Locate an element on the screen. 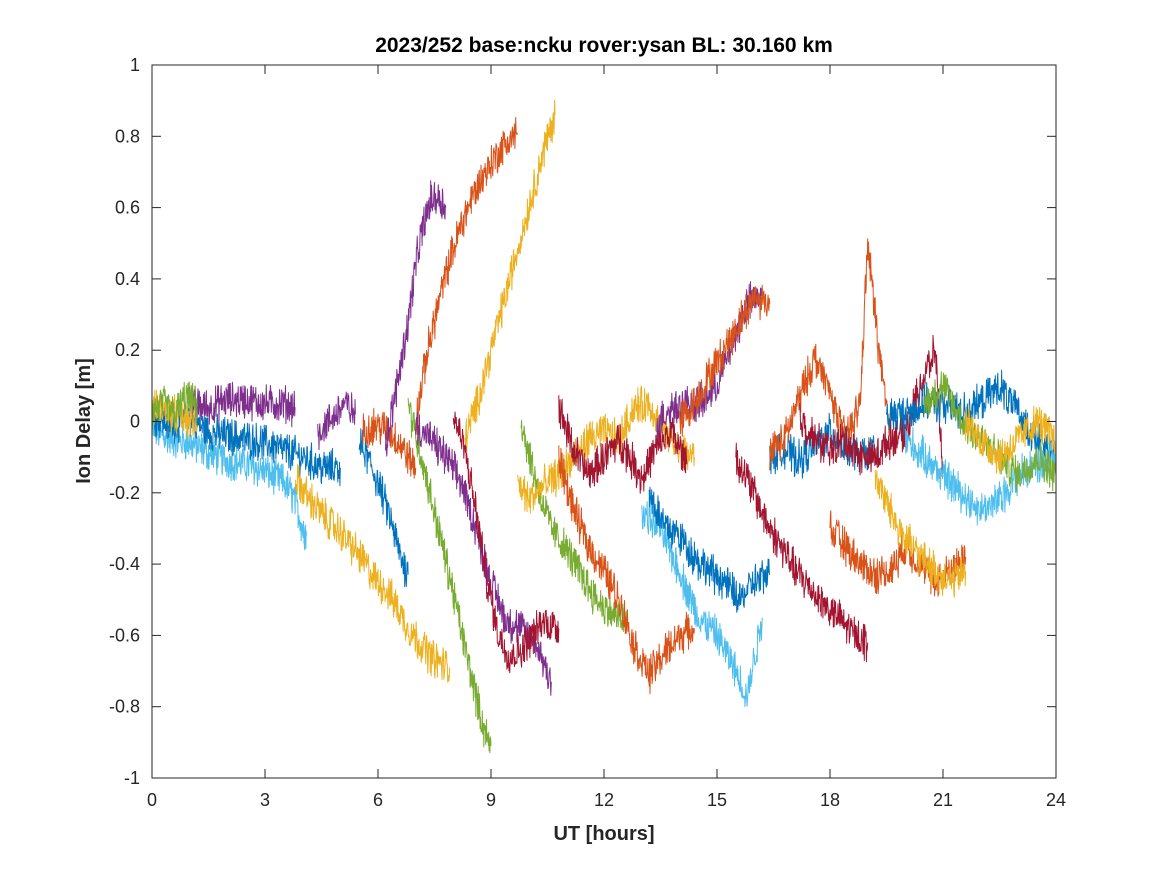  x-tick-label: 3 is located at coordinates (265, 800).